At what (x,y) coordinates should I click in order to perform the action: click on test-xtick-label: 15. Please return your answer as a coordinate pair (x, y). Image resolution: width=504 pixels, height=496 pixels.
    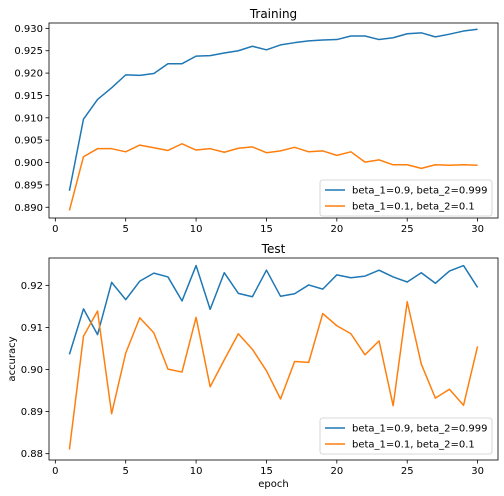
    Looking at the image, I should click on (266, 471).